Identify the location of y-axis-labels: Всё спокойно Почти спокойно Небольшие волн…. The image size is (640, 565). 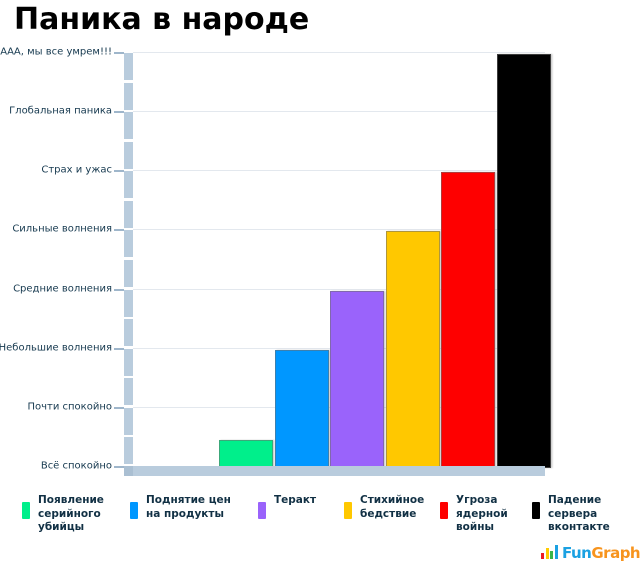
(56, 259).